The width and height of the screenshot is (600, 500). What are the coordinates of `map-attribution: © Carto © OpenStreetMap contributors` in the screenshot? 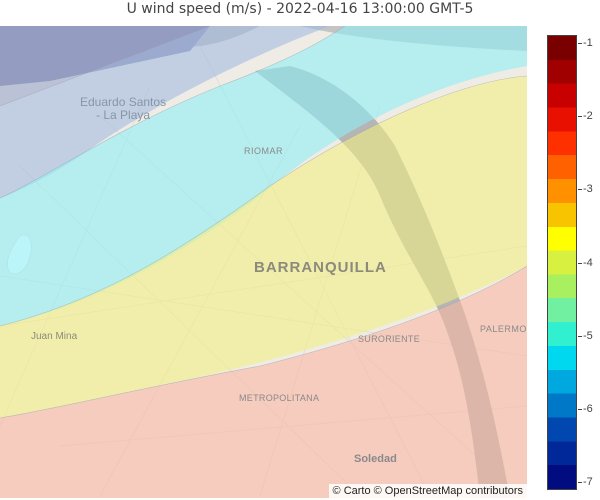 It's located at (427, 491).